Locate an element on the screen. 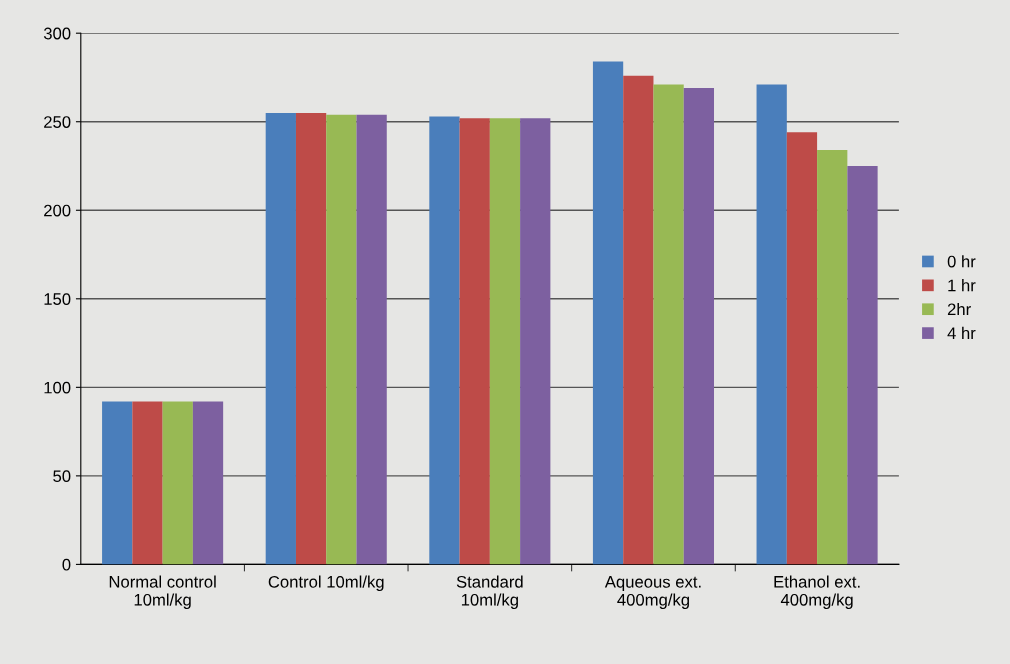 The width and height of the screenshot is (1010, 664). legend-label: 0 hr is located at coordinates (961, 261).